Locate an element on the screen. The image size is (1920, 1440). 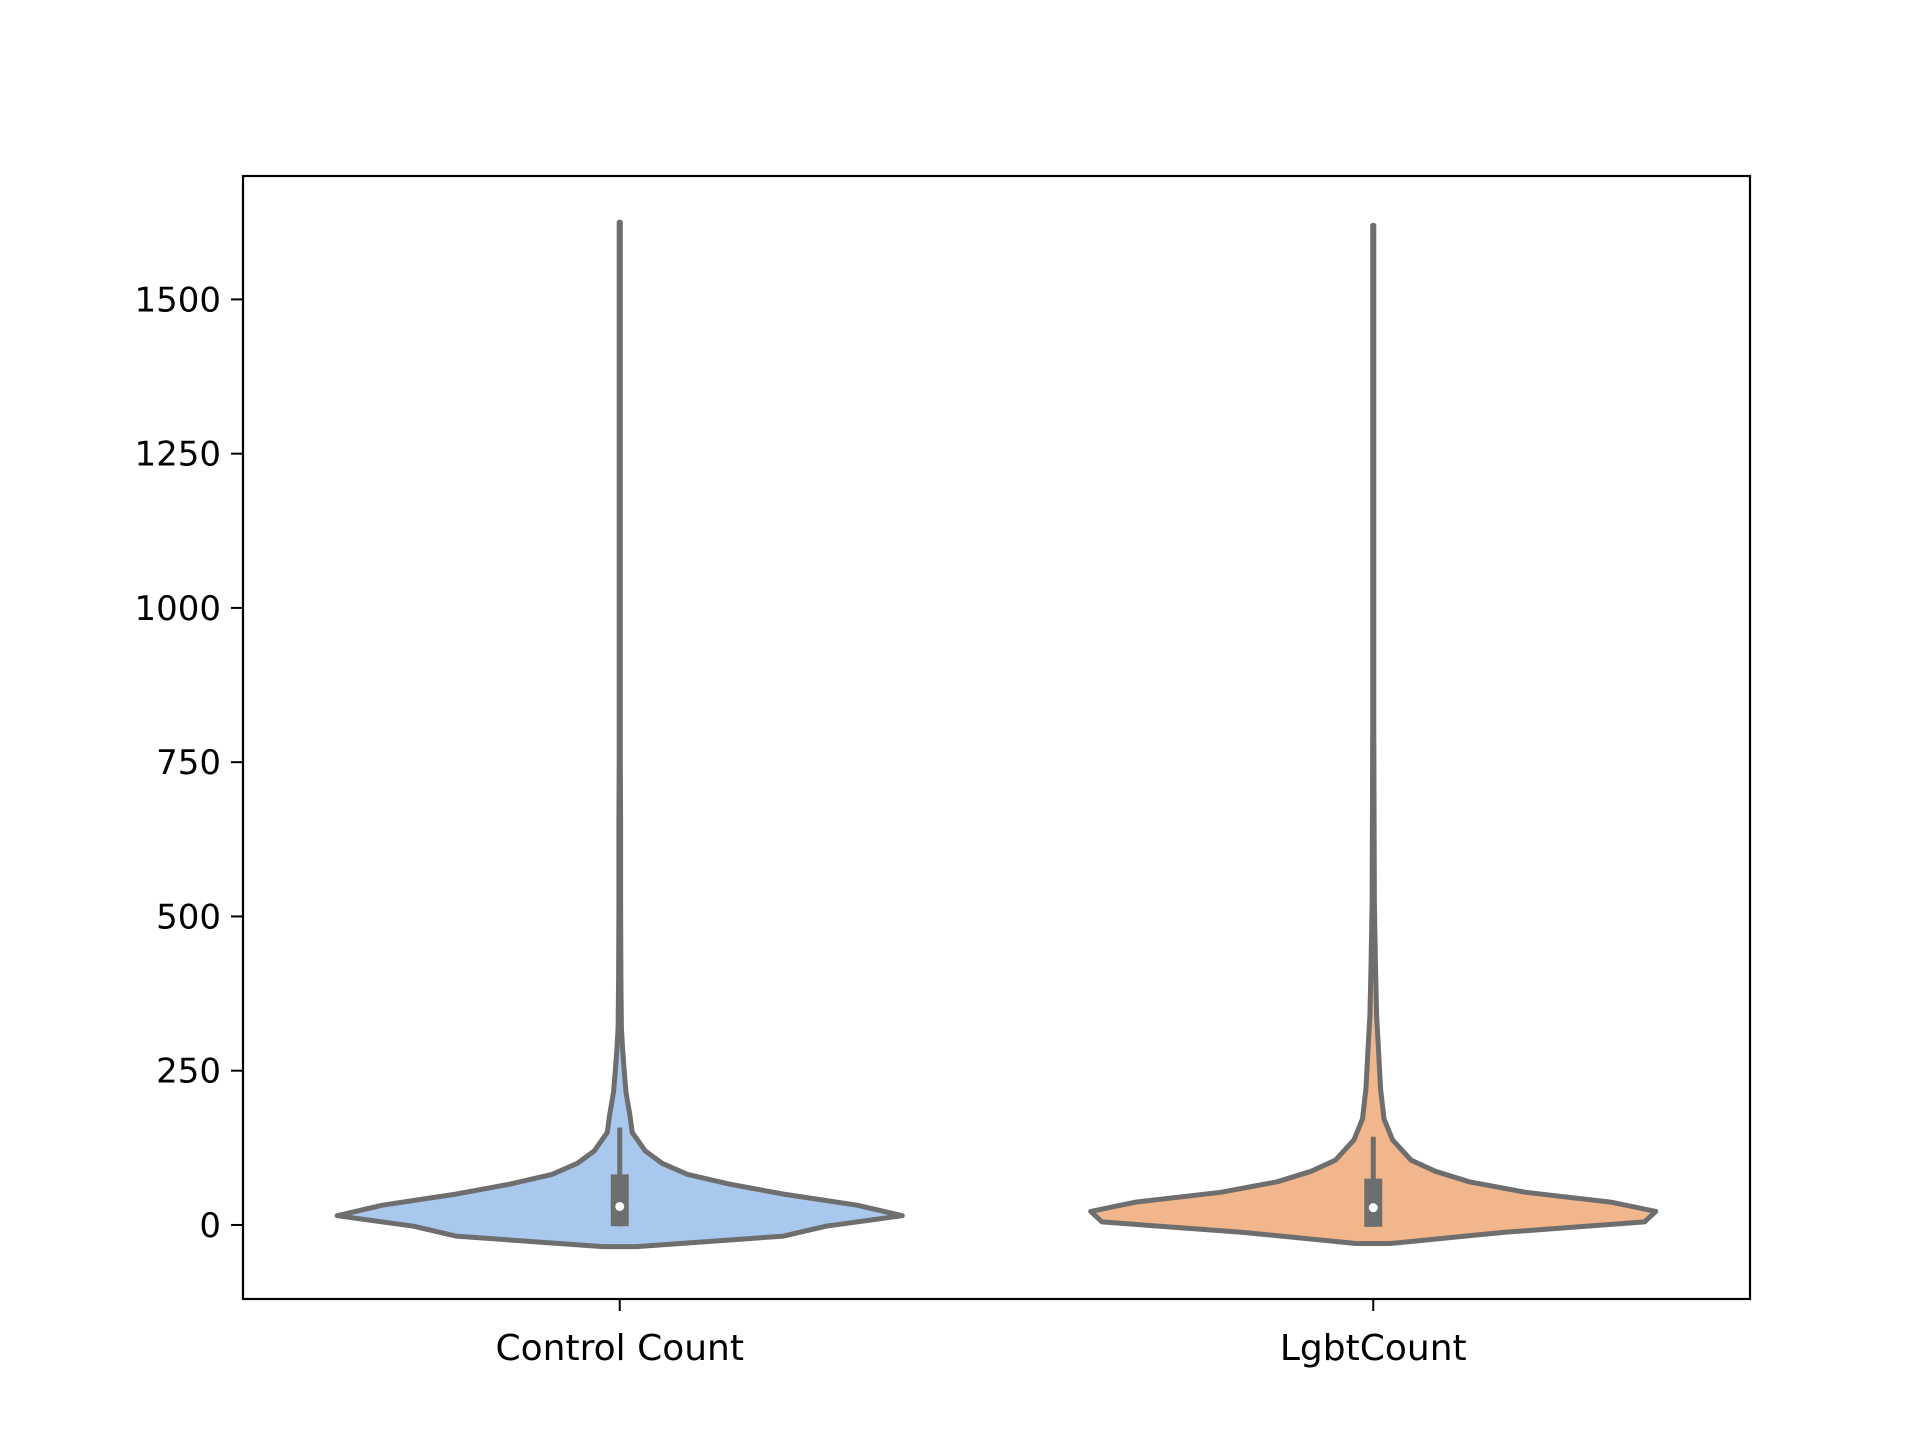
x-tick-label: Control Count is located at coordinates (620, 1348).